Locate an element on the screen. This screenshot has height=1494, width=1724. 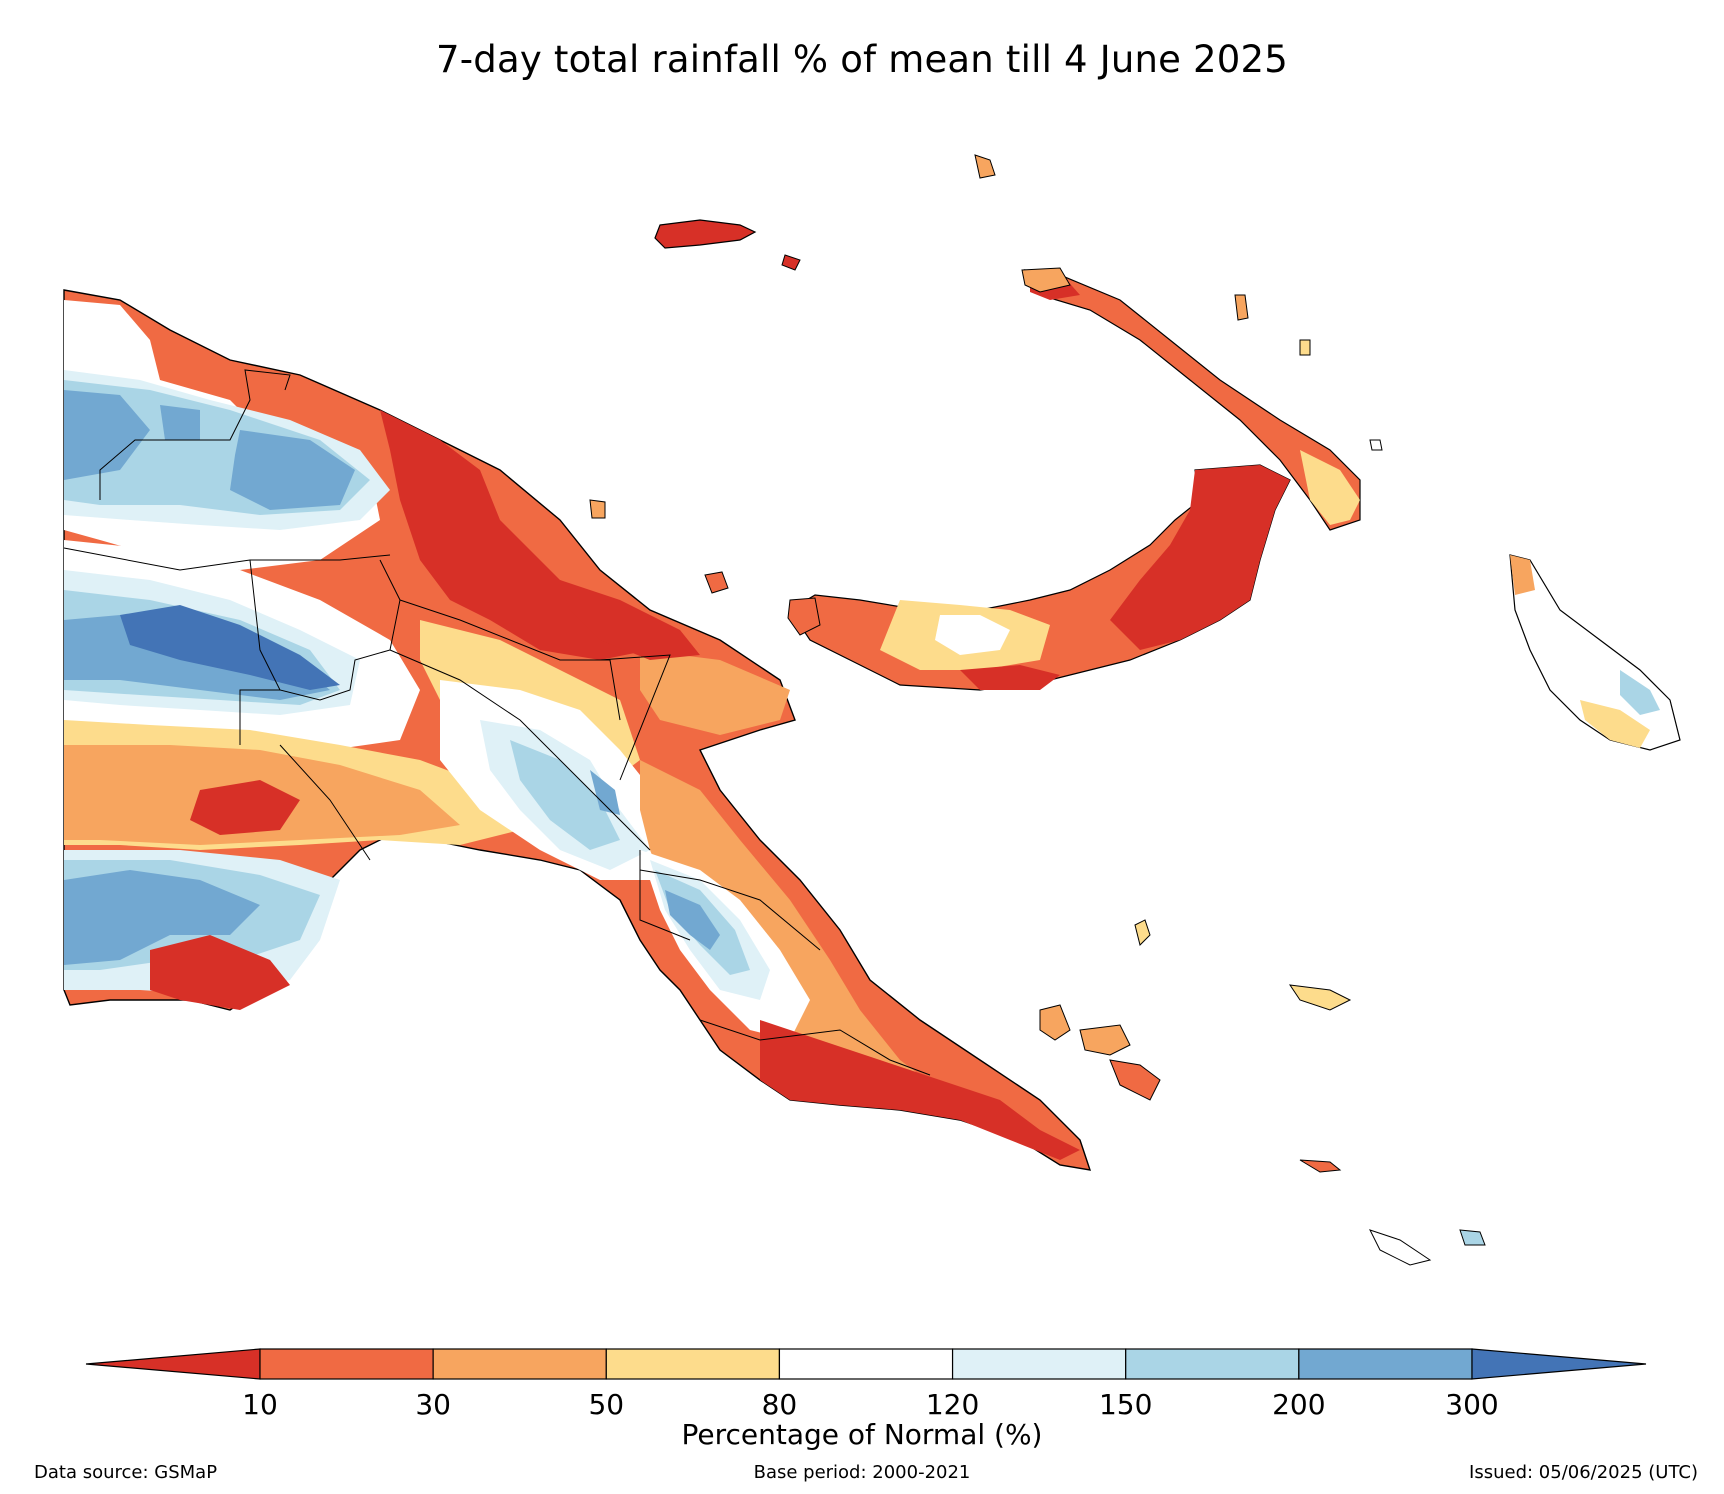
manus-island is located at coordinates (705, 234).